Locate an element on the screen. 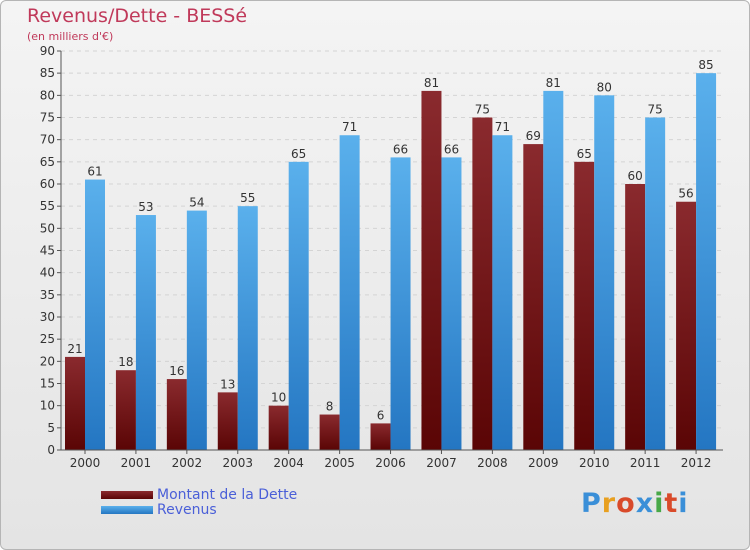  y-tick-label: 50 is located at coordinates (47, 228).